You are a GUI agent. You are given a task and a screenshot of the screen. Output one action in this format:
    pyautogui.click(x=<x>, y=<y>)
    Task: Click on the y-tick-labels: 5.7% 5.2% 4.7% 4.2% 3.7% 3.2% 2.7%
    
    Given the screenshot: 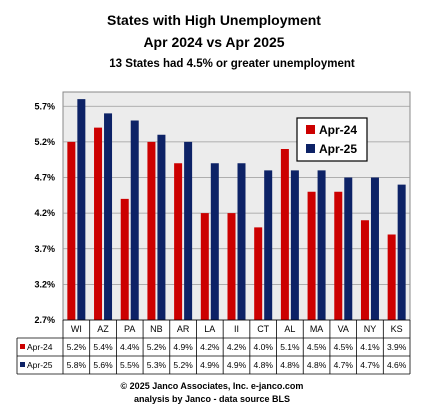 What is the action you would take?
    pyautogui.click(x=44, y=213)
    